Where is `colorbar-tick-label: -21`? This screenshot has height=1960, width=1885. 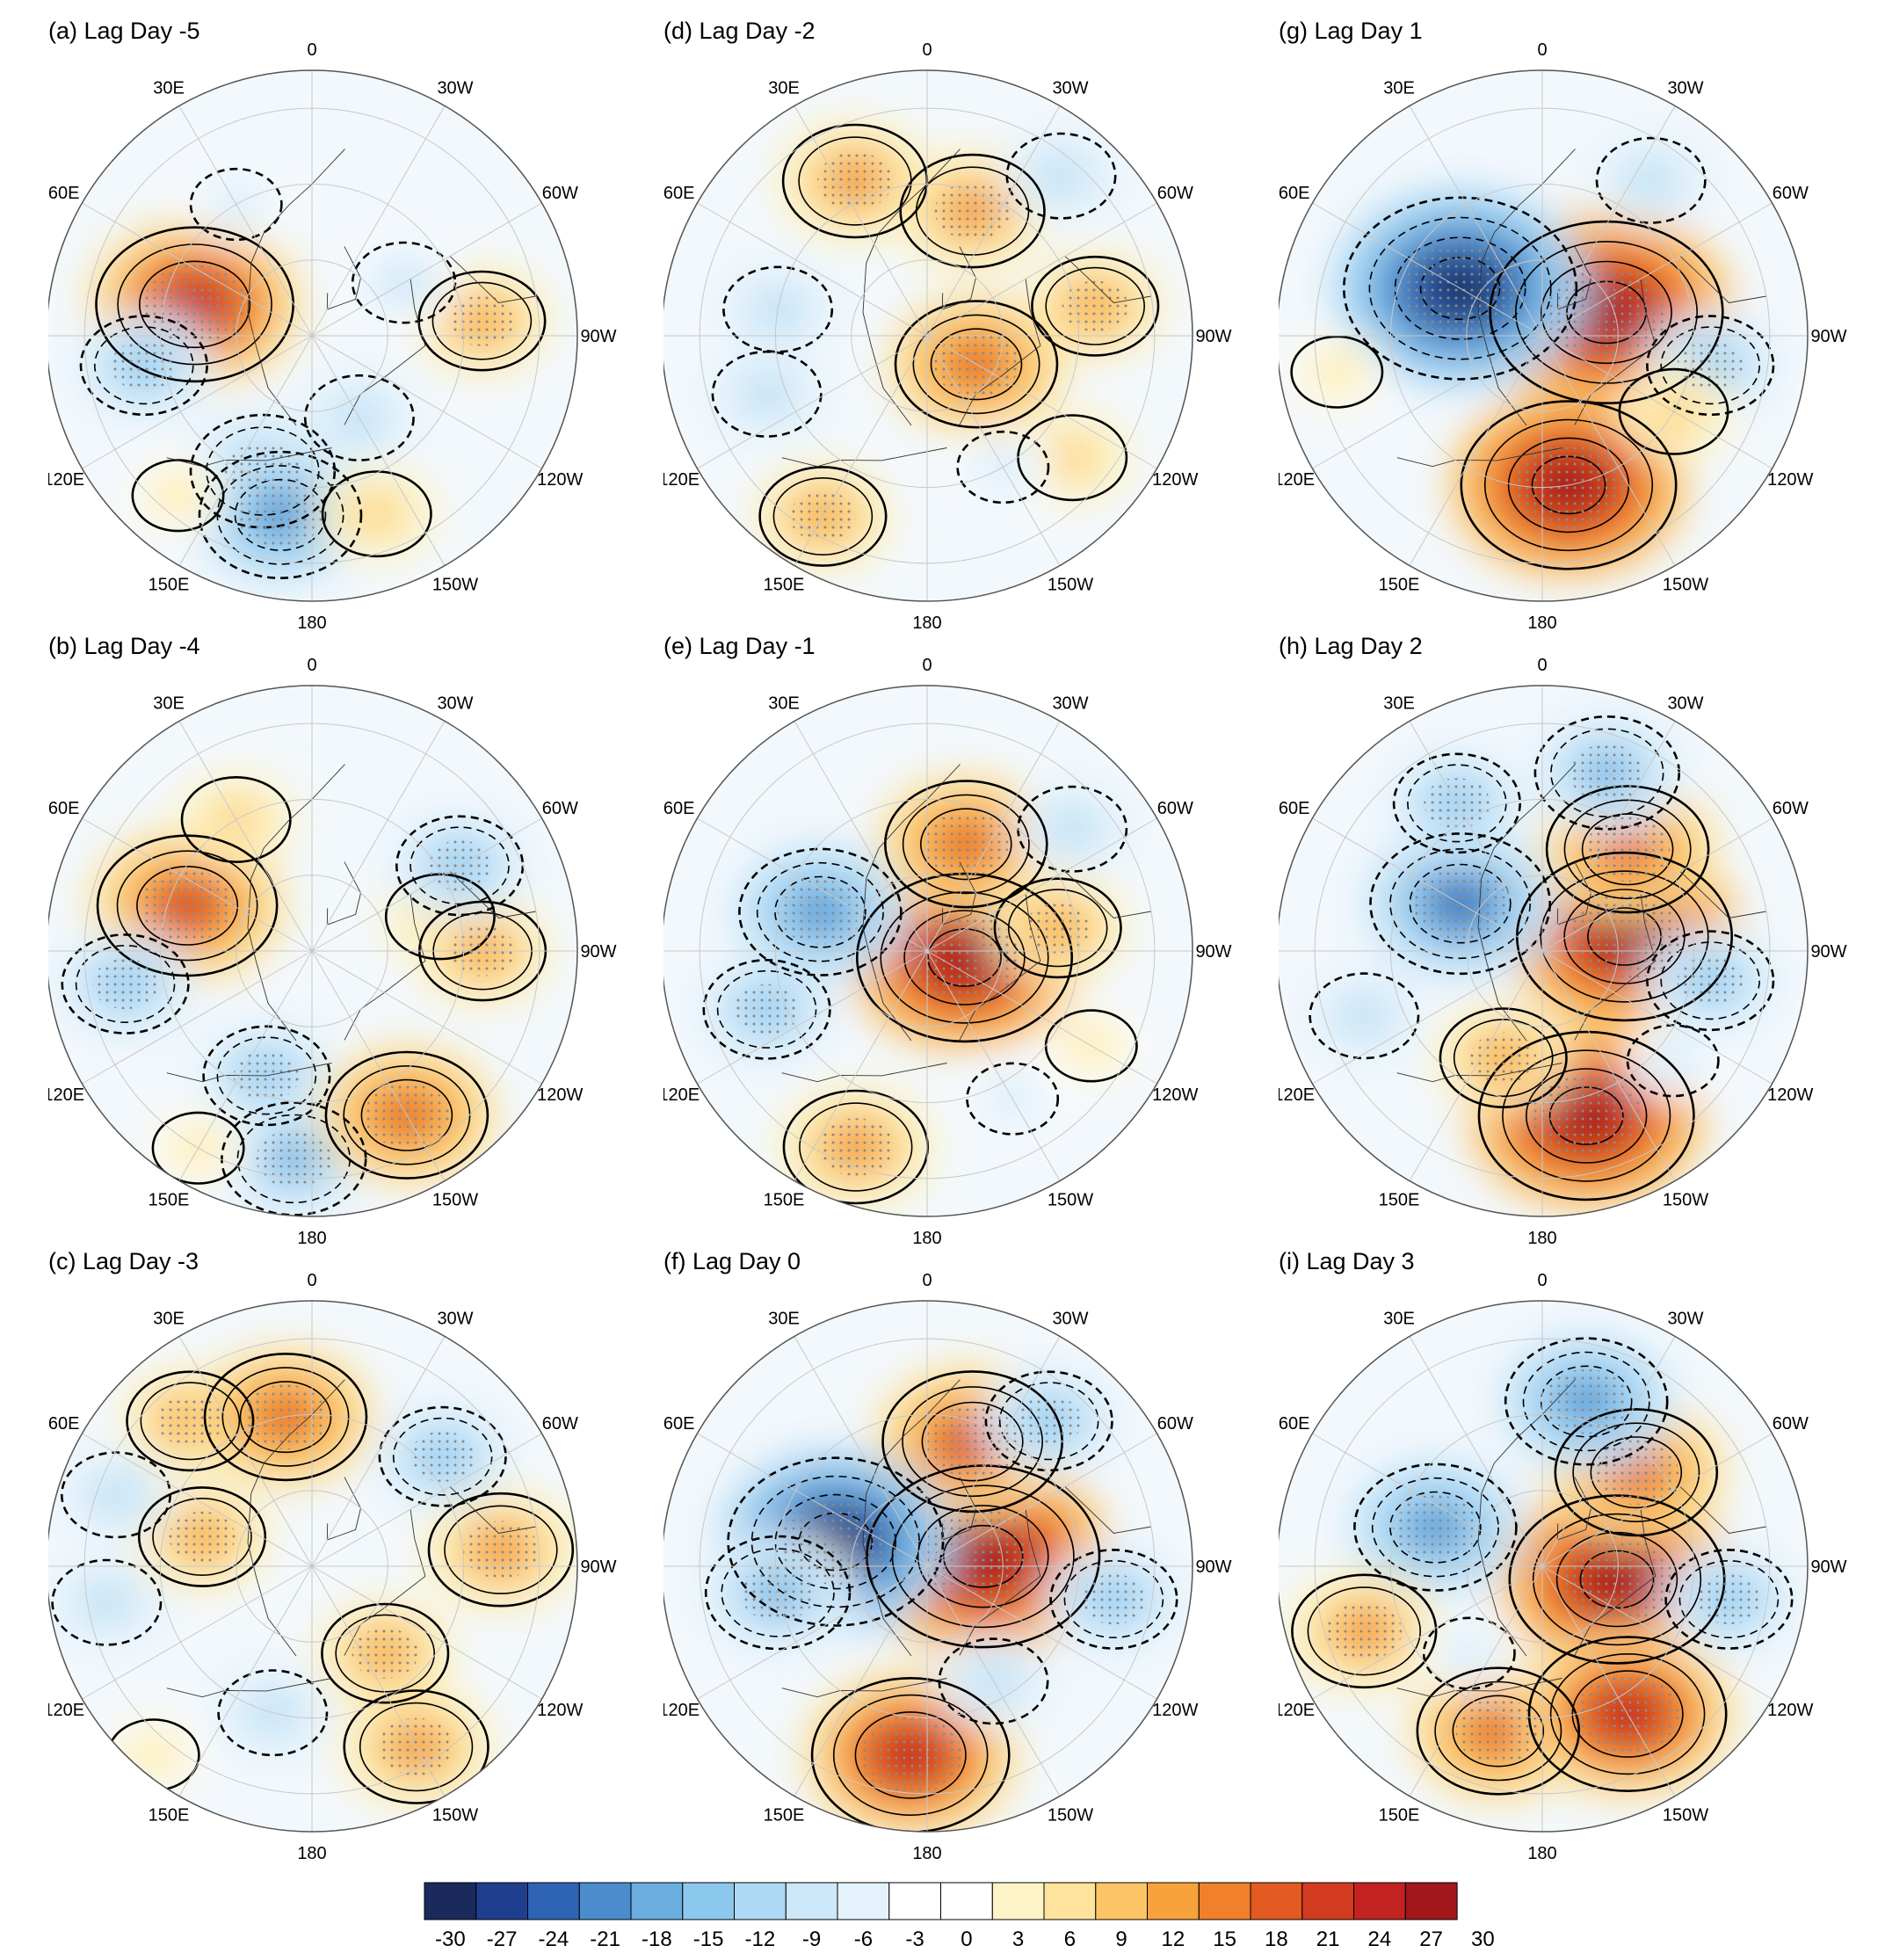
colorbar-tick-label: -21 is located at coordinates (605, 1939).